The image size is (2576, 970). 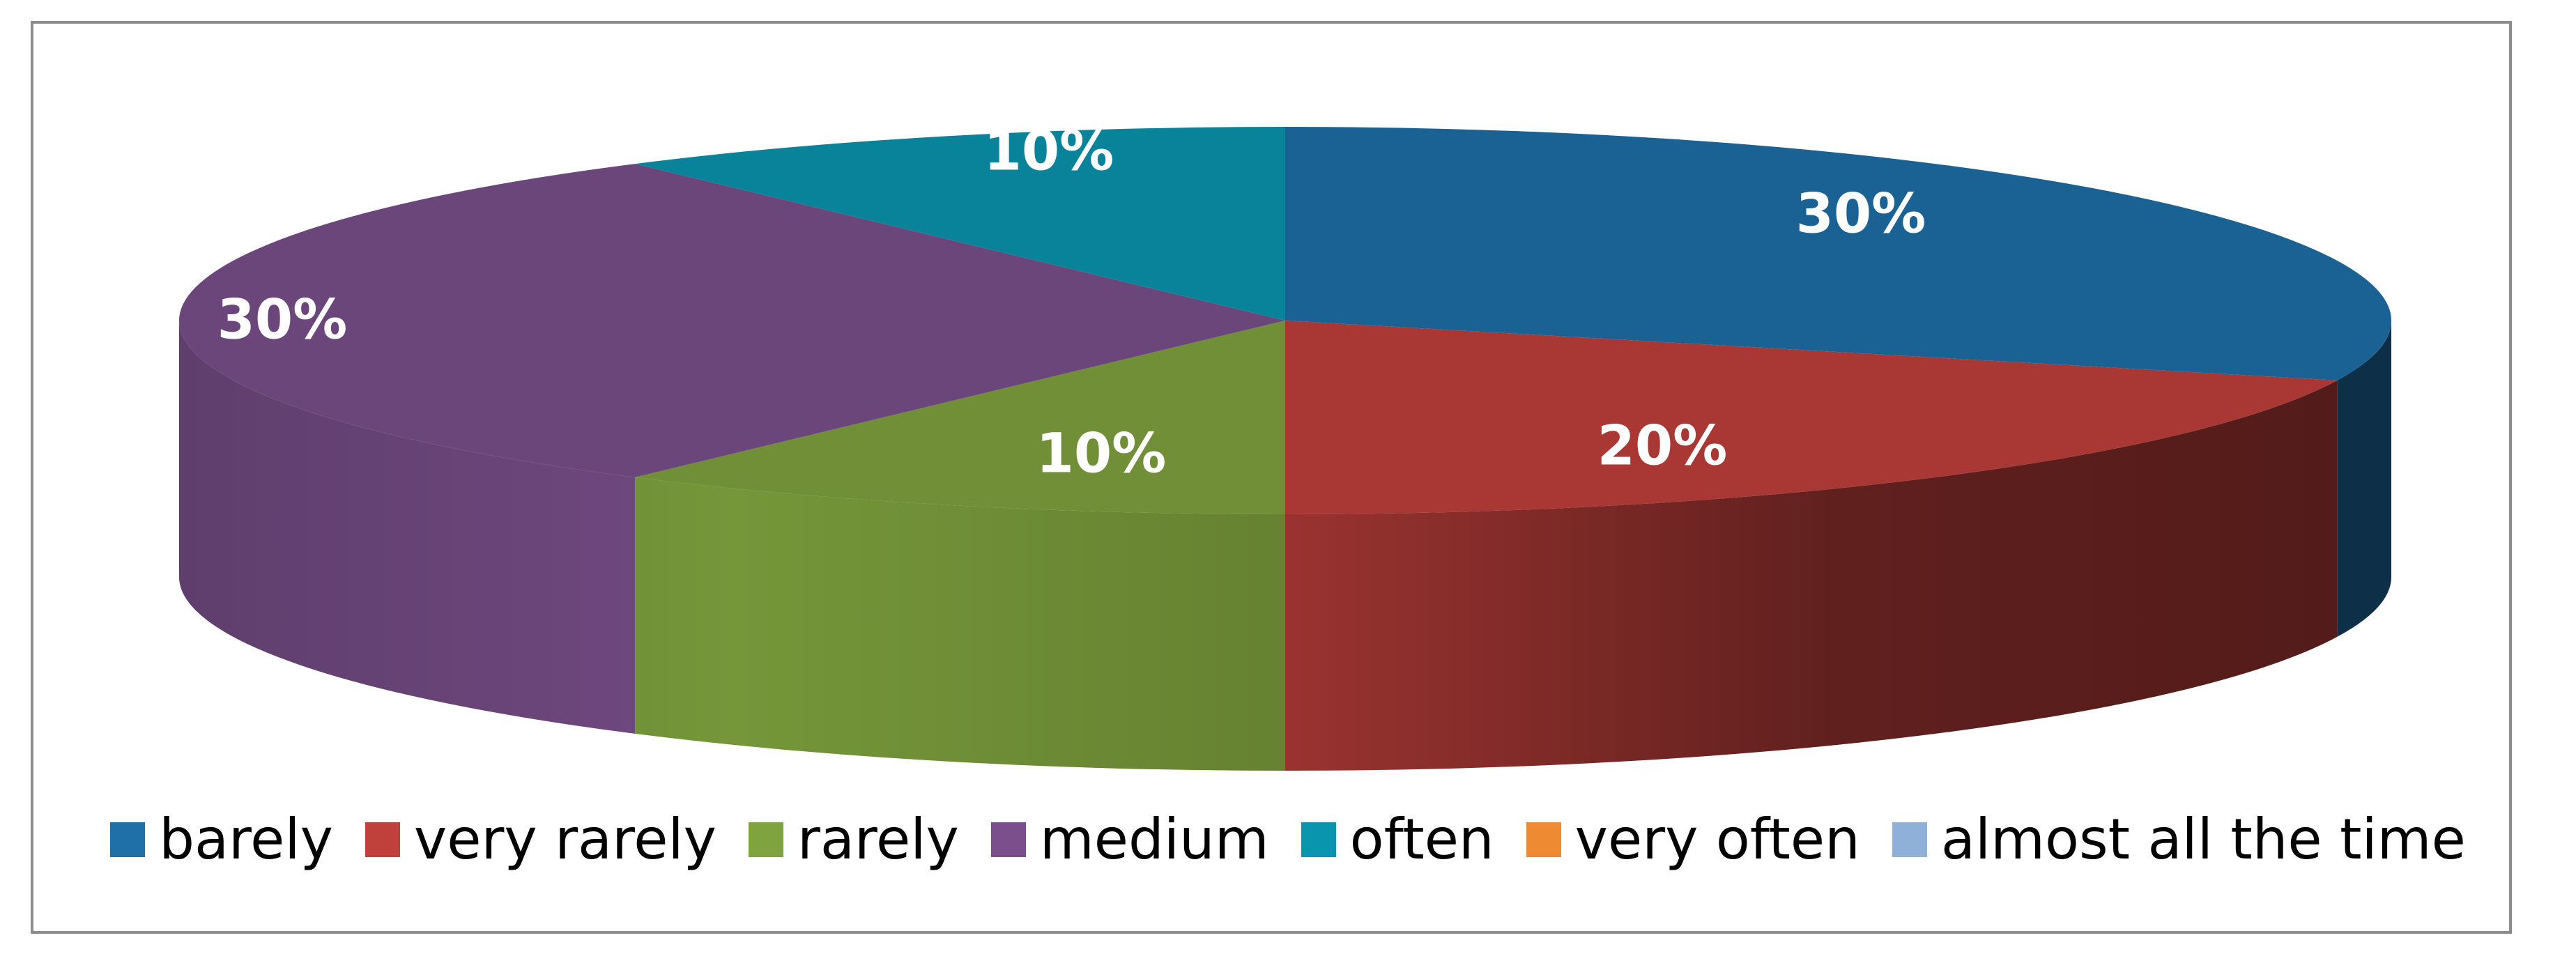 What do you see at coordinates (1717, 840) in the screenshot?
I see `legend-label: very often` at bounding box center [1717, 840].